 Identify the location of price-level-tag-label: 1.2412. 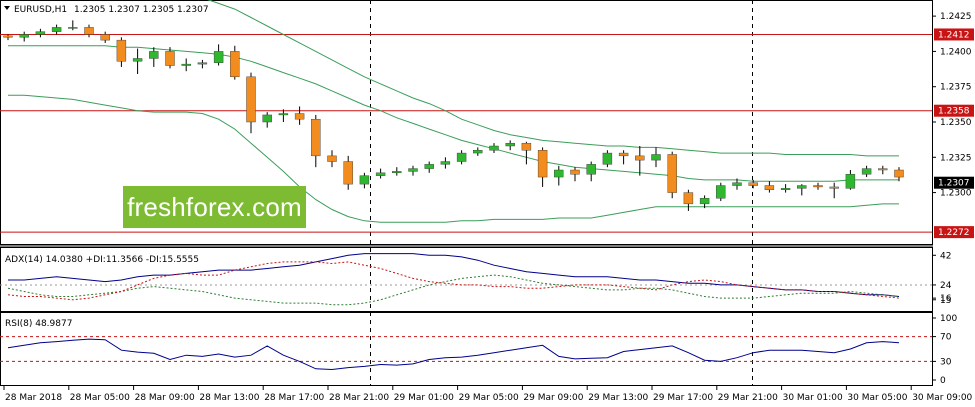
(954, 35).